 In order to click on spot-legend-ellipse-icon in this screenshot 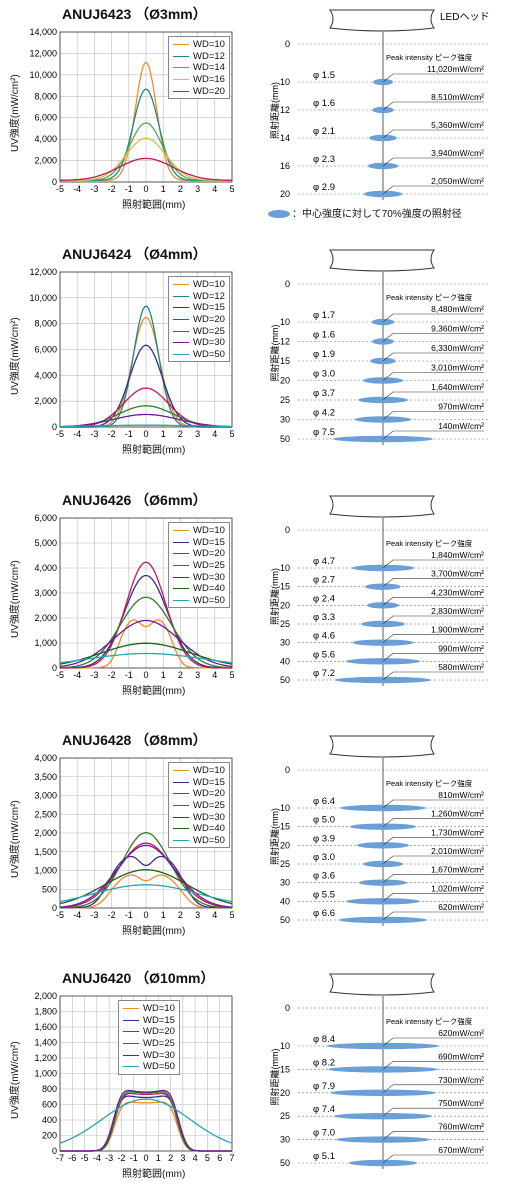, I will do `click(279, 214)`.